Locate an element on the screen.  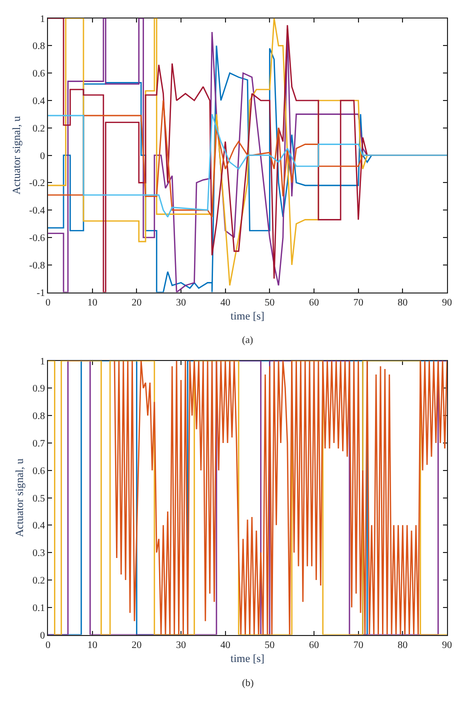
y-tick-label: 0.1 is located at coordinates (38, 608).